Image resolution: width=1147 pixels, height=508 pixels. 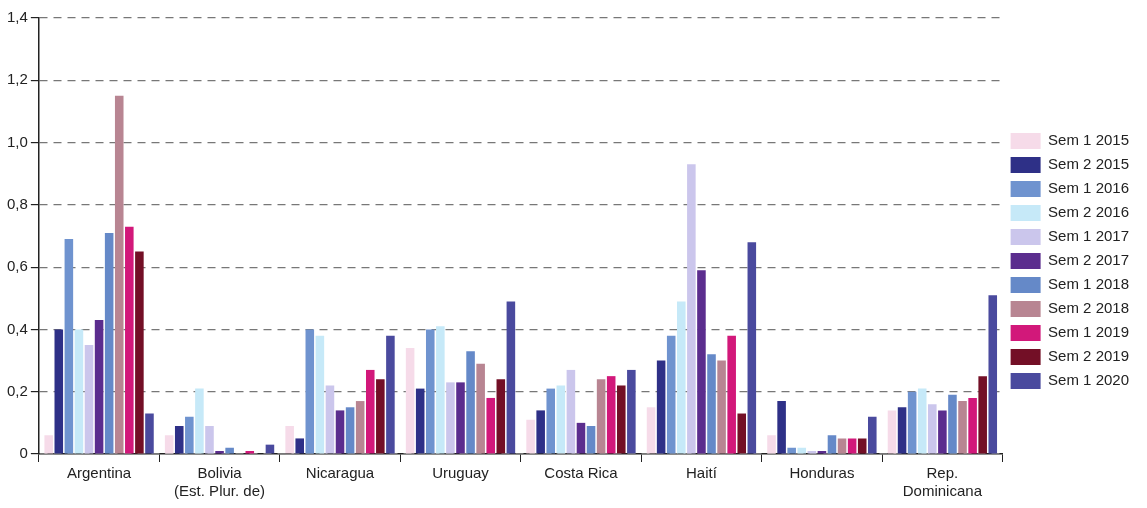 I want to click on y-tick-label: 0,8, so click(x=17, y=203).